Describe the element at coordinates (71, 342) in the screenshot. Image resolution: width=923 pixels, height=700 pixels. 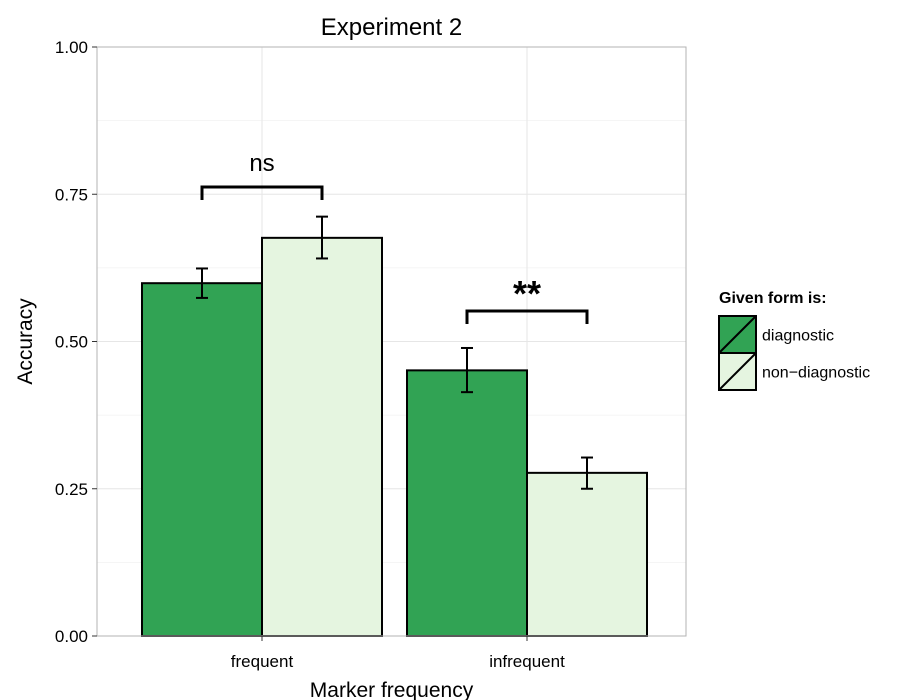
I see `y-tick-label: 0.50` at that location.